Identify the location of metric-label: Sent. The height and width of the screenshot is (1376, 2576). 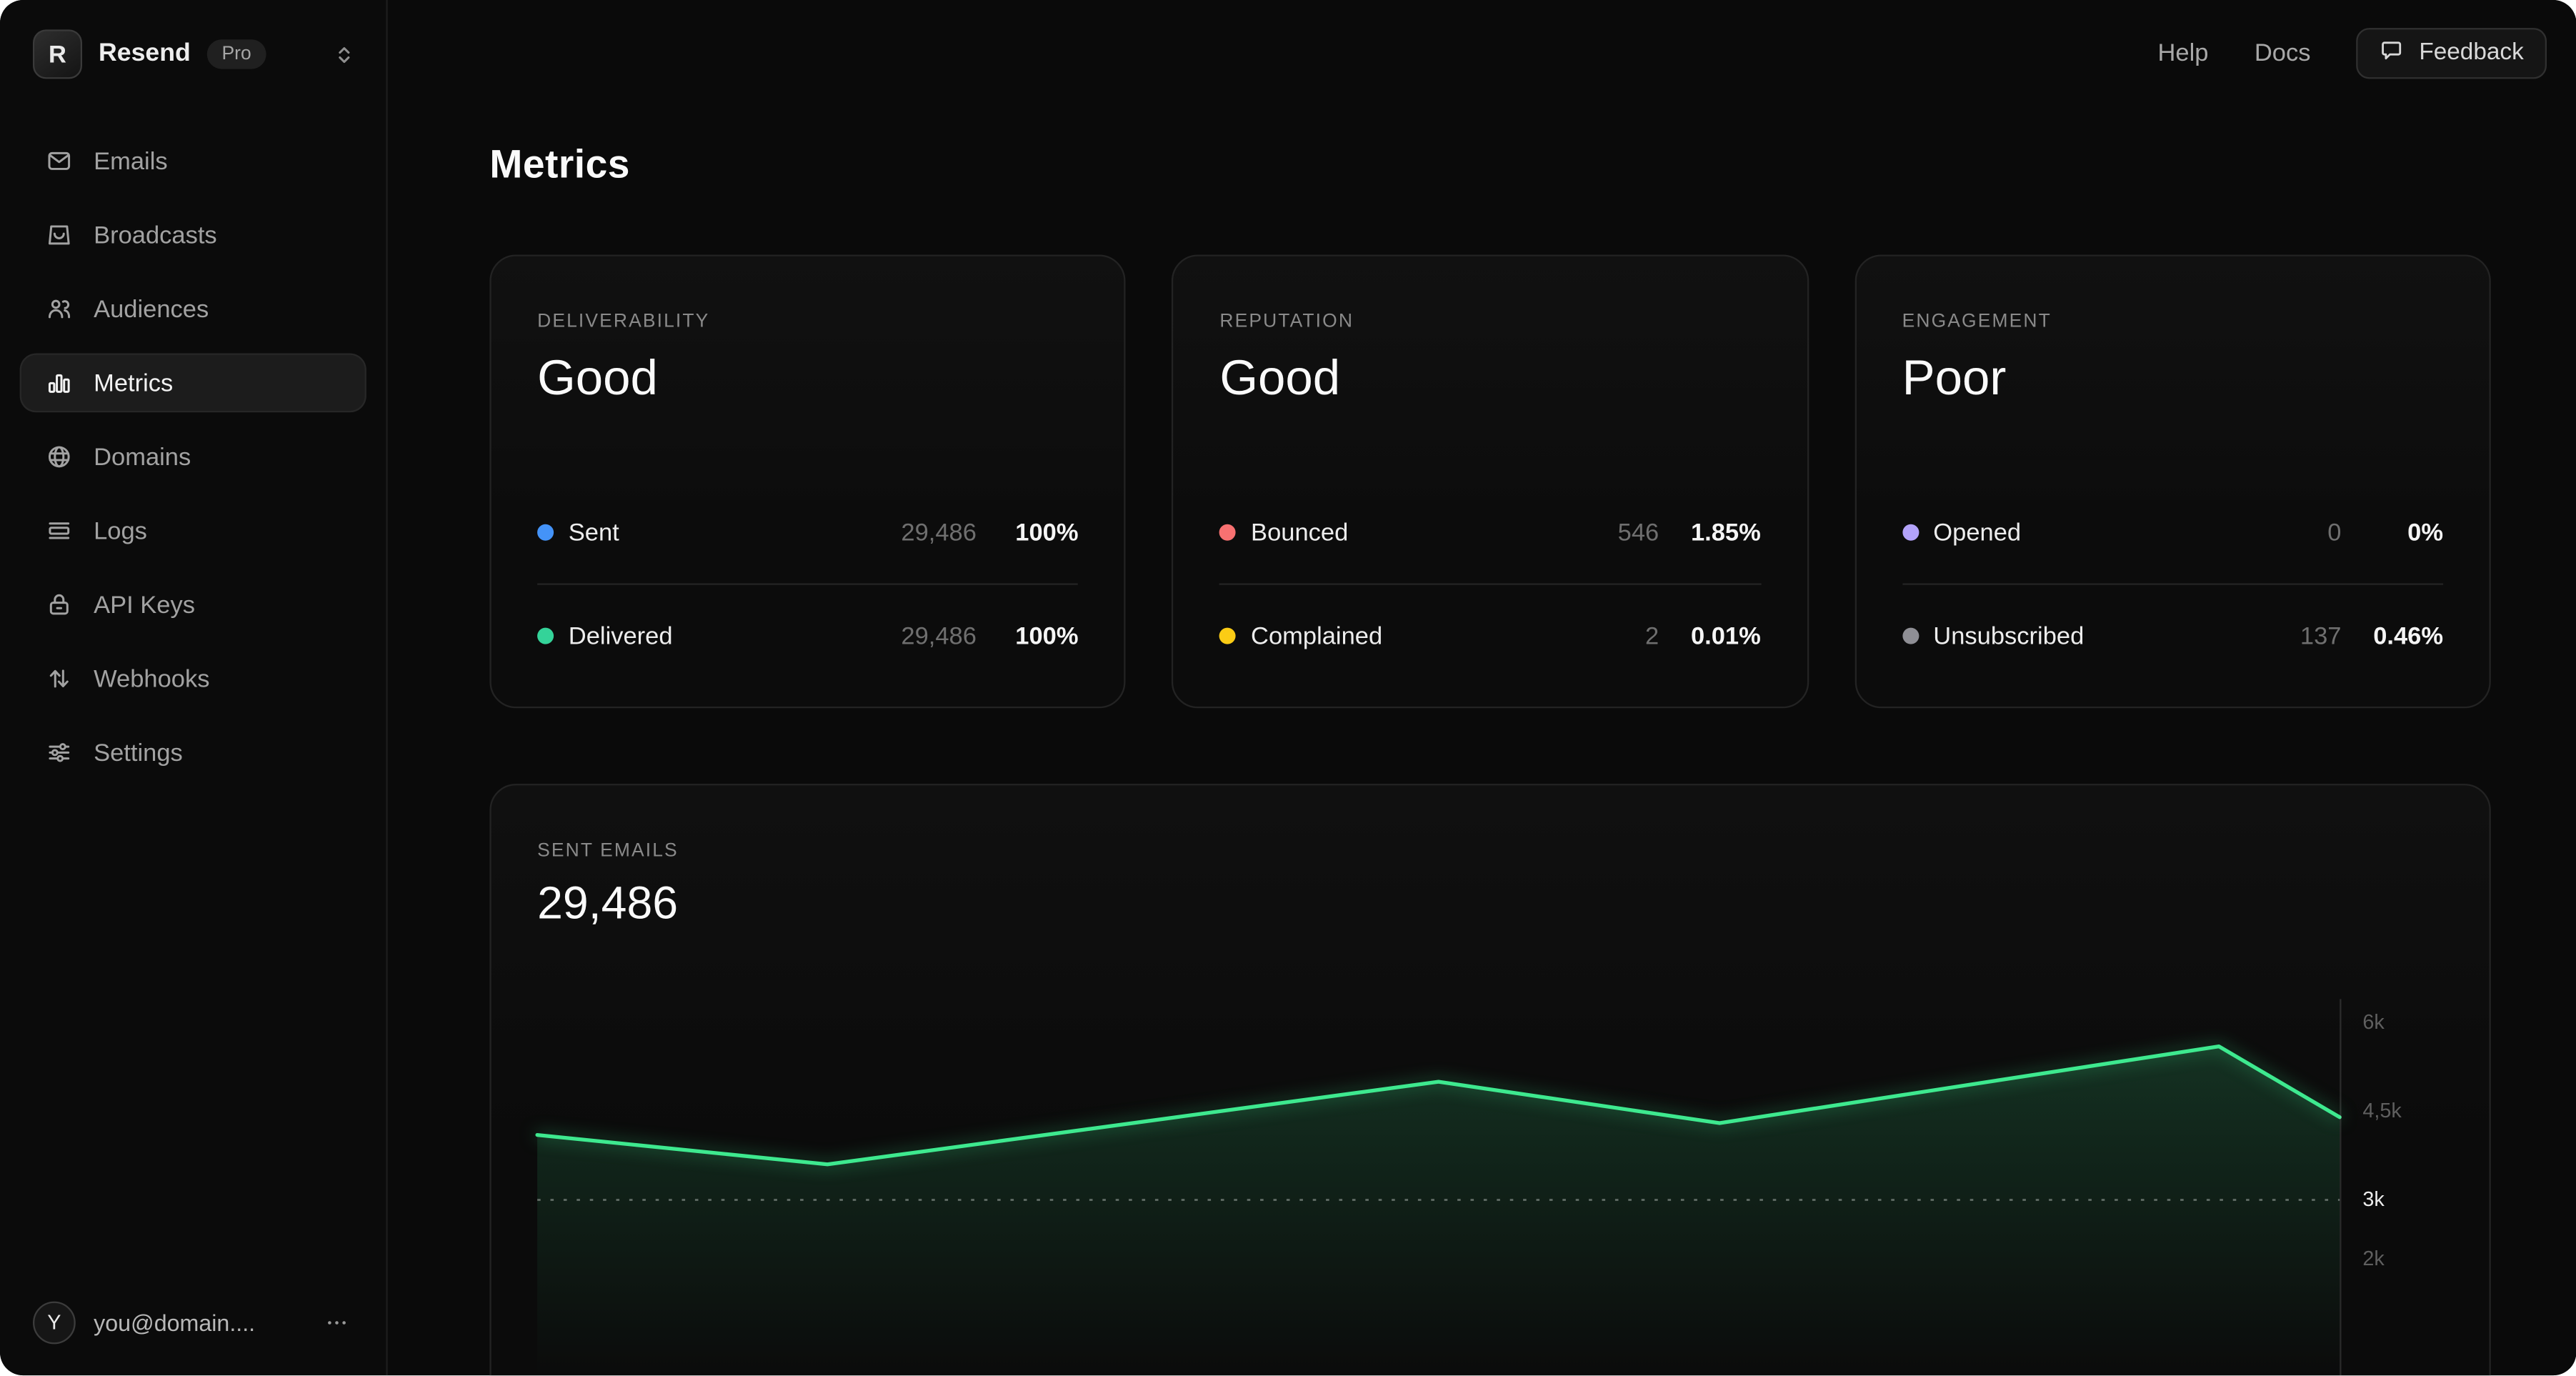
(593, 532).